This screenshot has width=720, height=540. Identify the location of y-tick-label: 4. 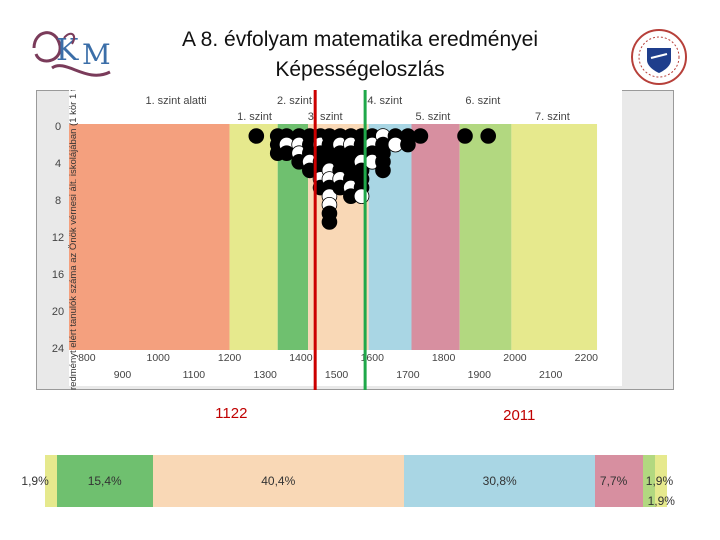
(58, 164).